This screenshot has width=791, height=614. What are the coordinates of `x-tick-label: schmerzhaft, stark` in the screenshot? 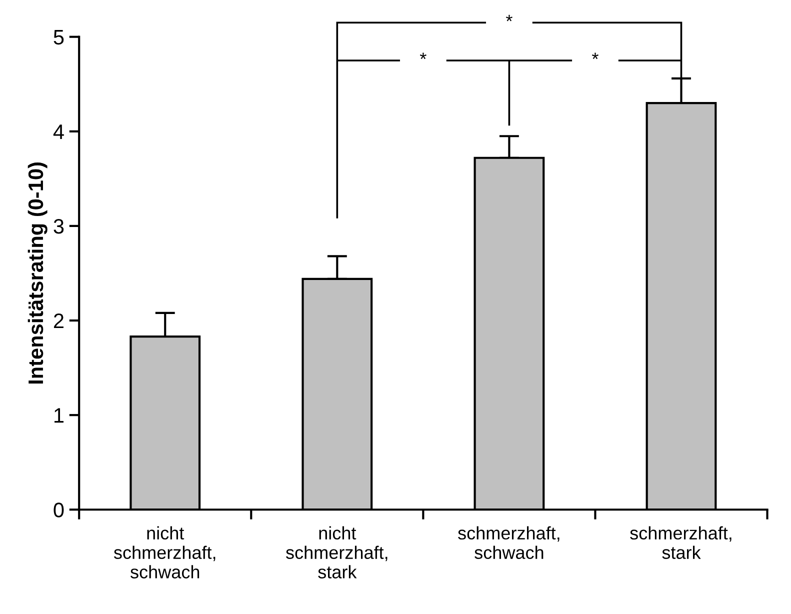 It's located at (681, 542).